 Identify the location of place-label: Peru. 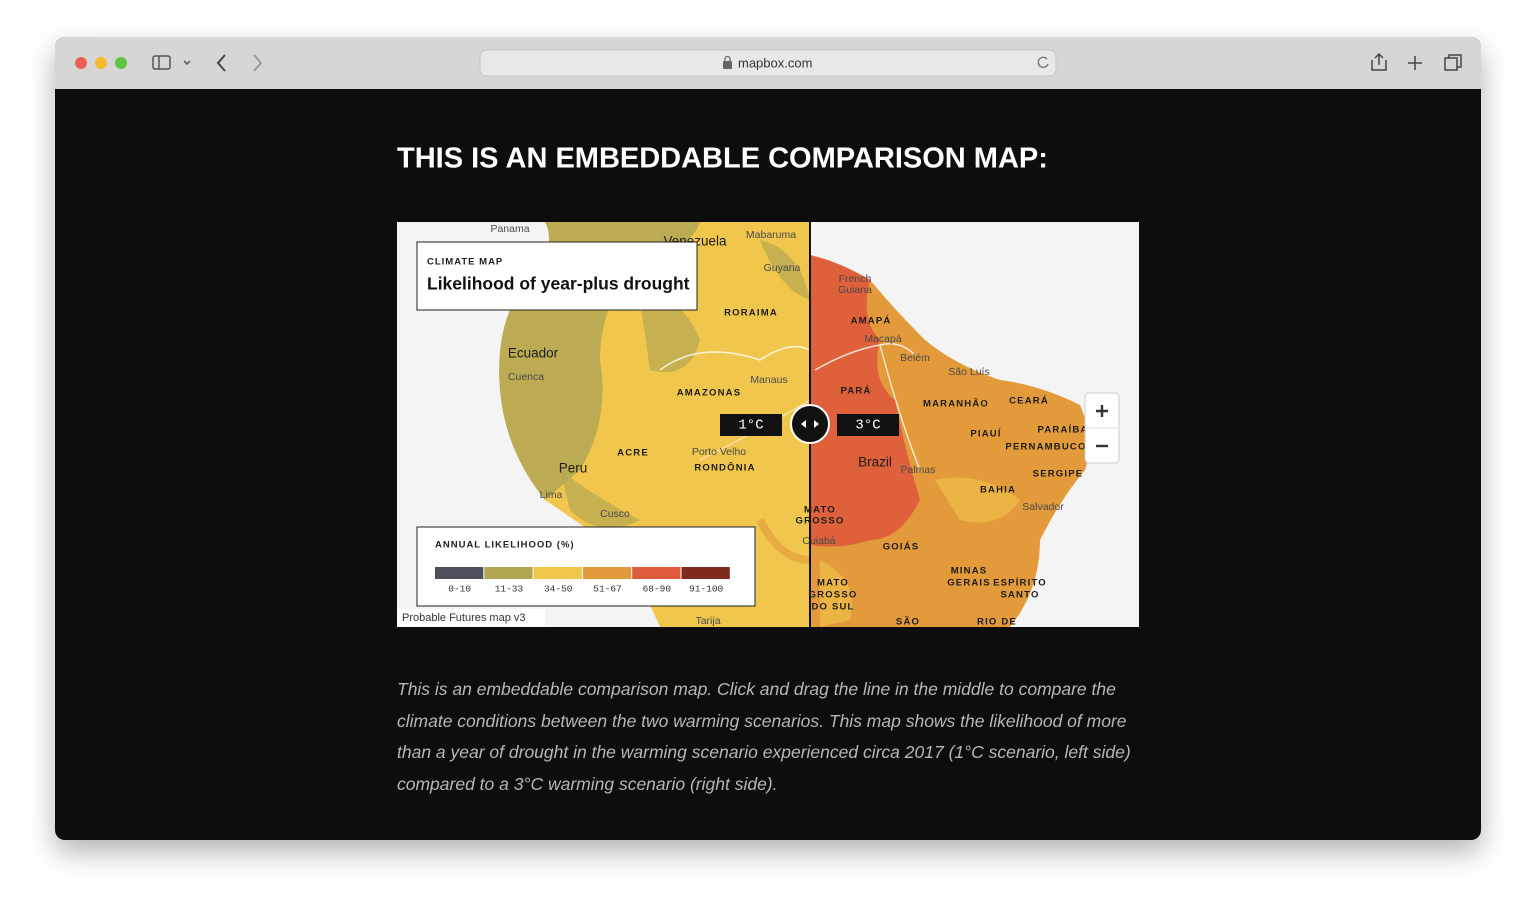
(573, 468).